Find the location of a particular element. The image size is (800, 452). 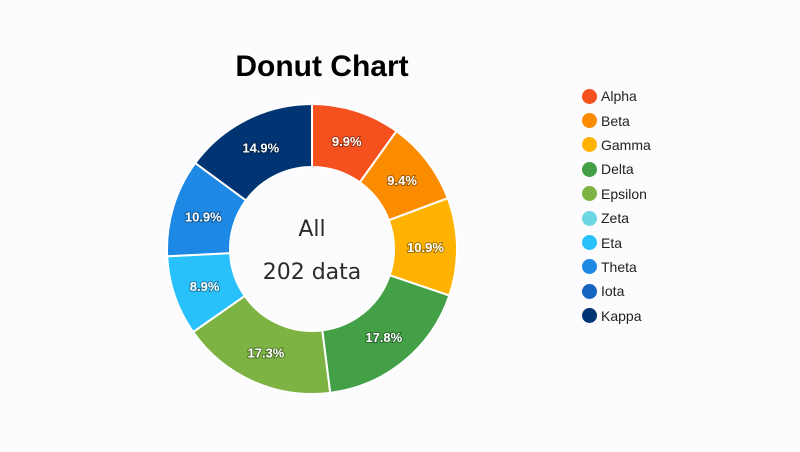

legend-label: Gamma is located at coordinates (626, 144).